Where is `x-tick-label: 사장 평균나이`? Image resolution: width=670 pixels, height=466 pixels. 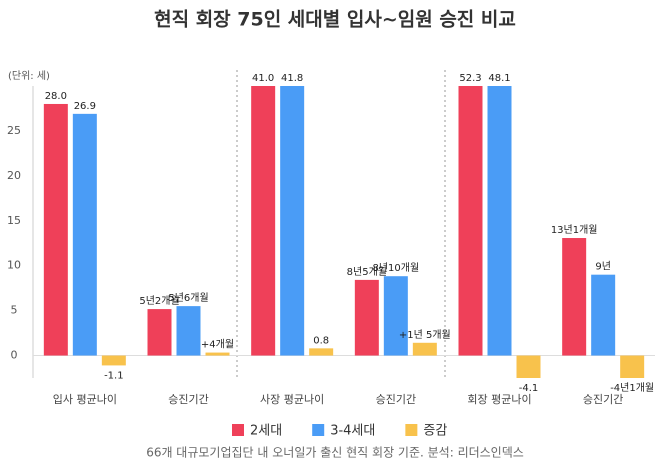
x-tick-label: 사장 평균나이 is located at coordinates (292, 399).